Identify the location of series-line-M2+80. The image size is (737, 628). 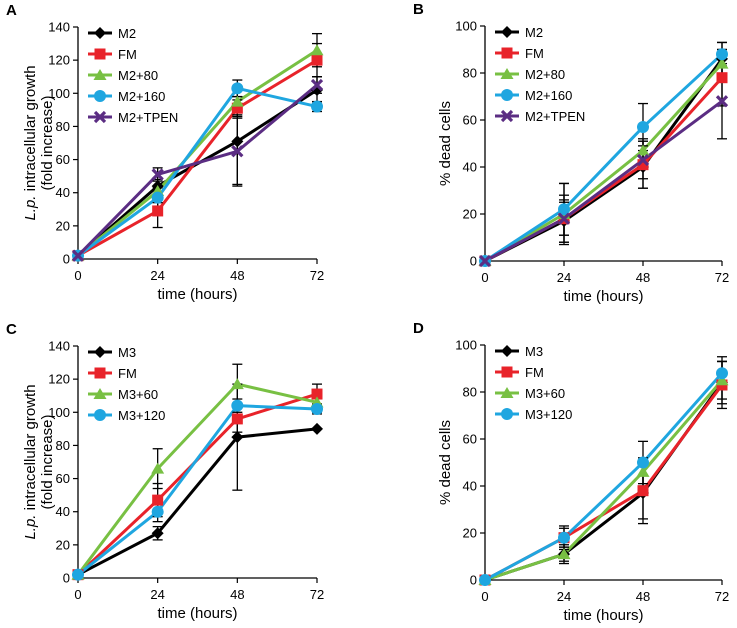
(197, 152).